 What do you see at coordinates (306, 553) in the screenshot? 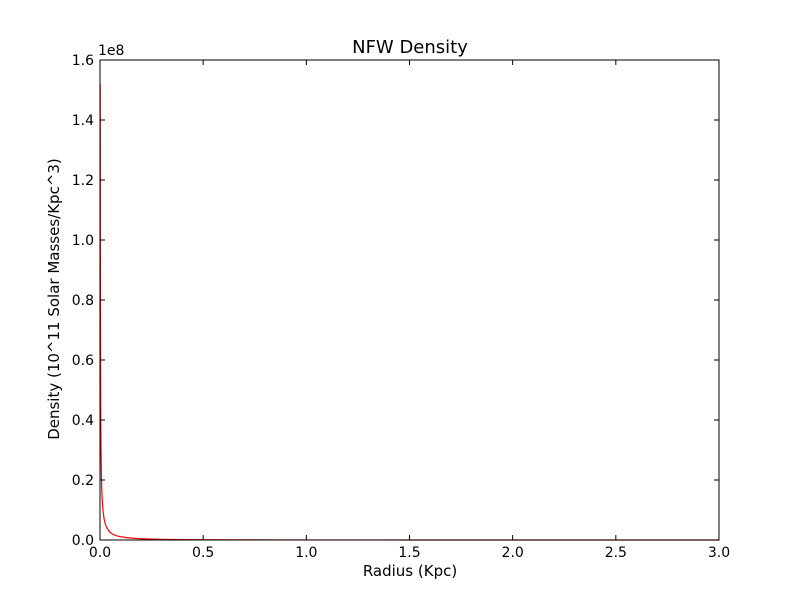
I see `x-tick-label: 1.0` at bounding box center [306, 553].